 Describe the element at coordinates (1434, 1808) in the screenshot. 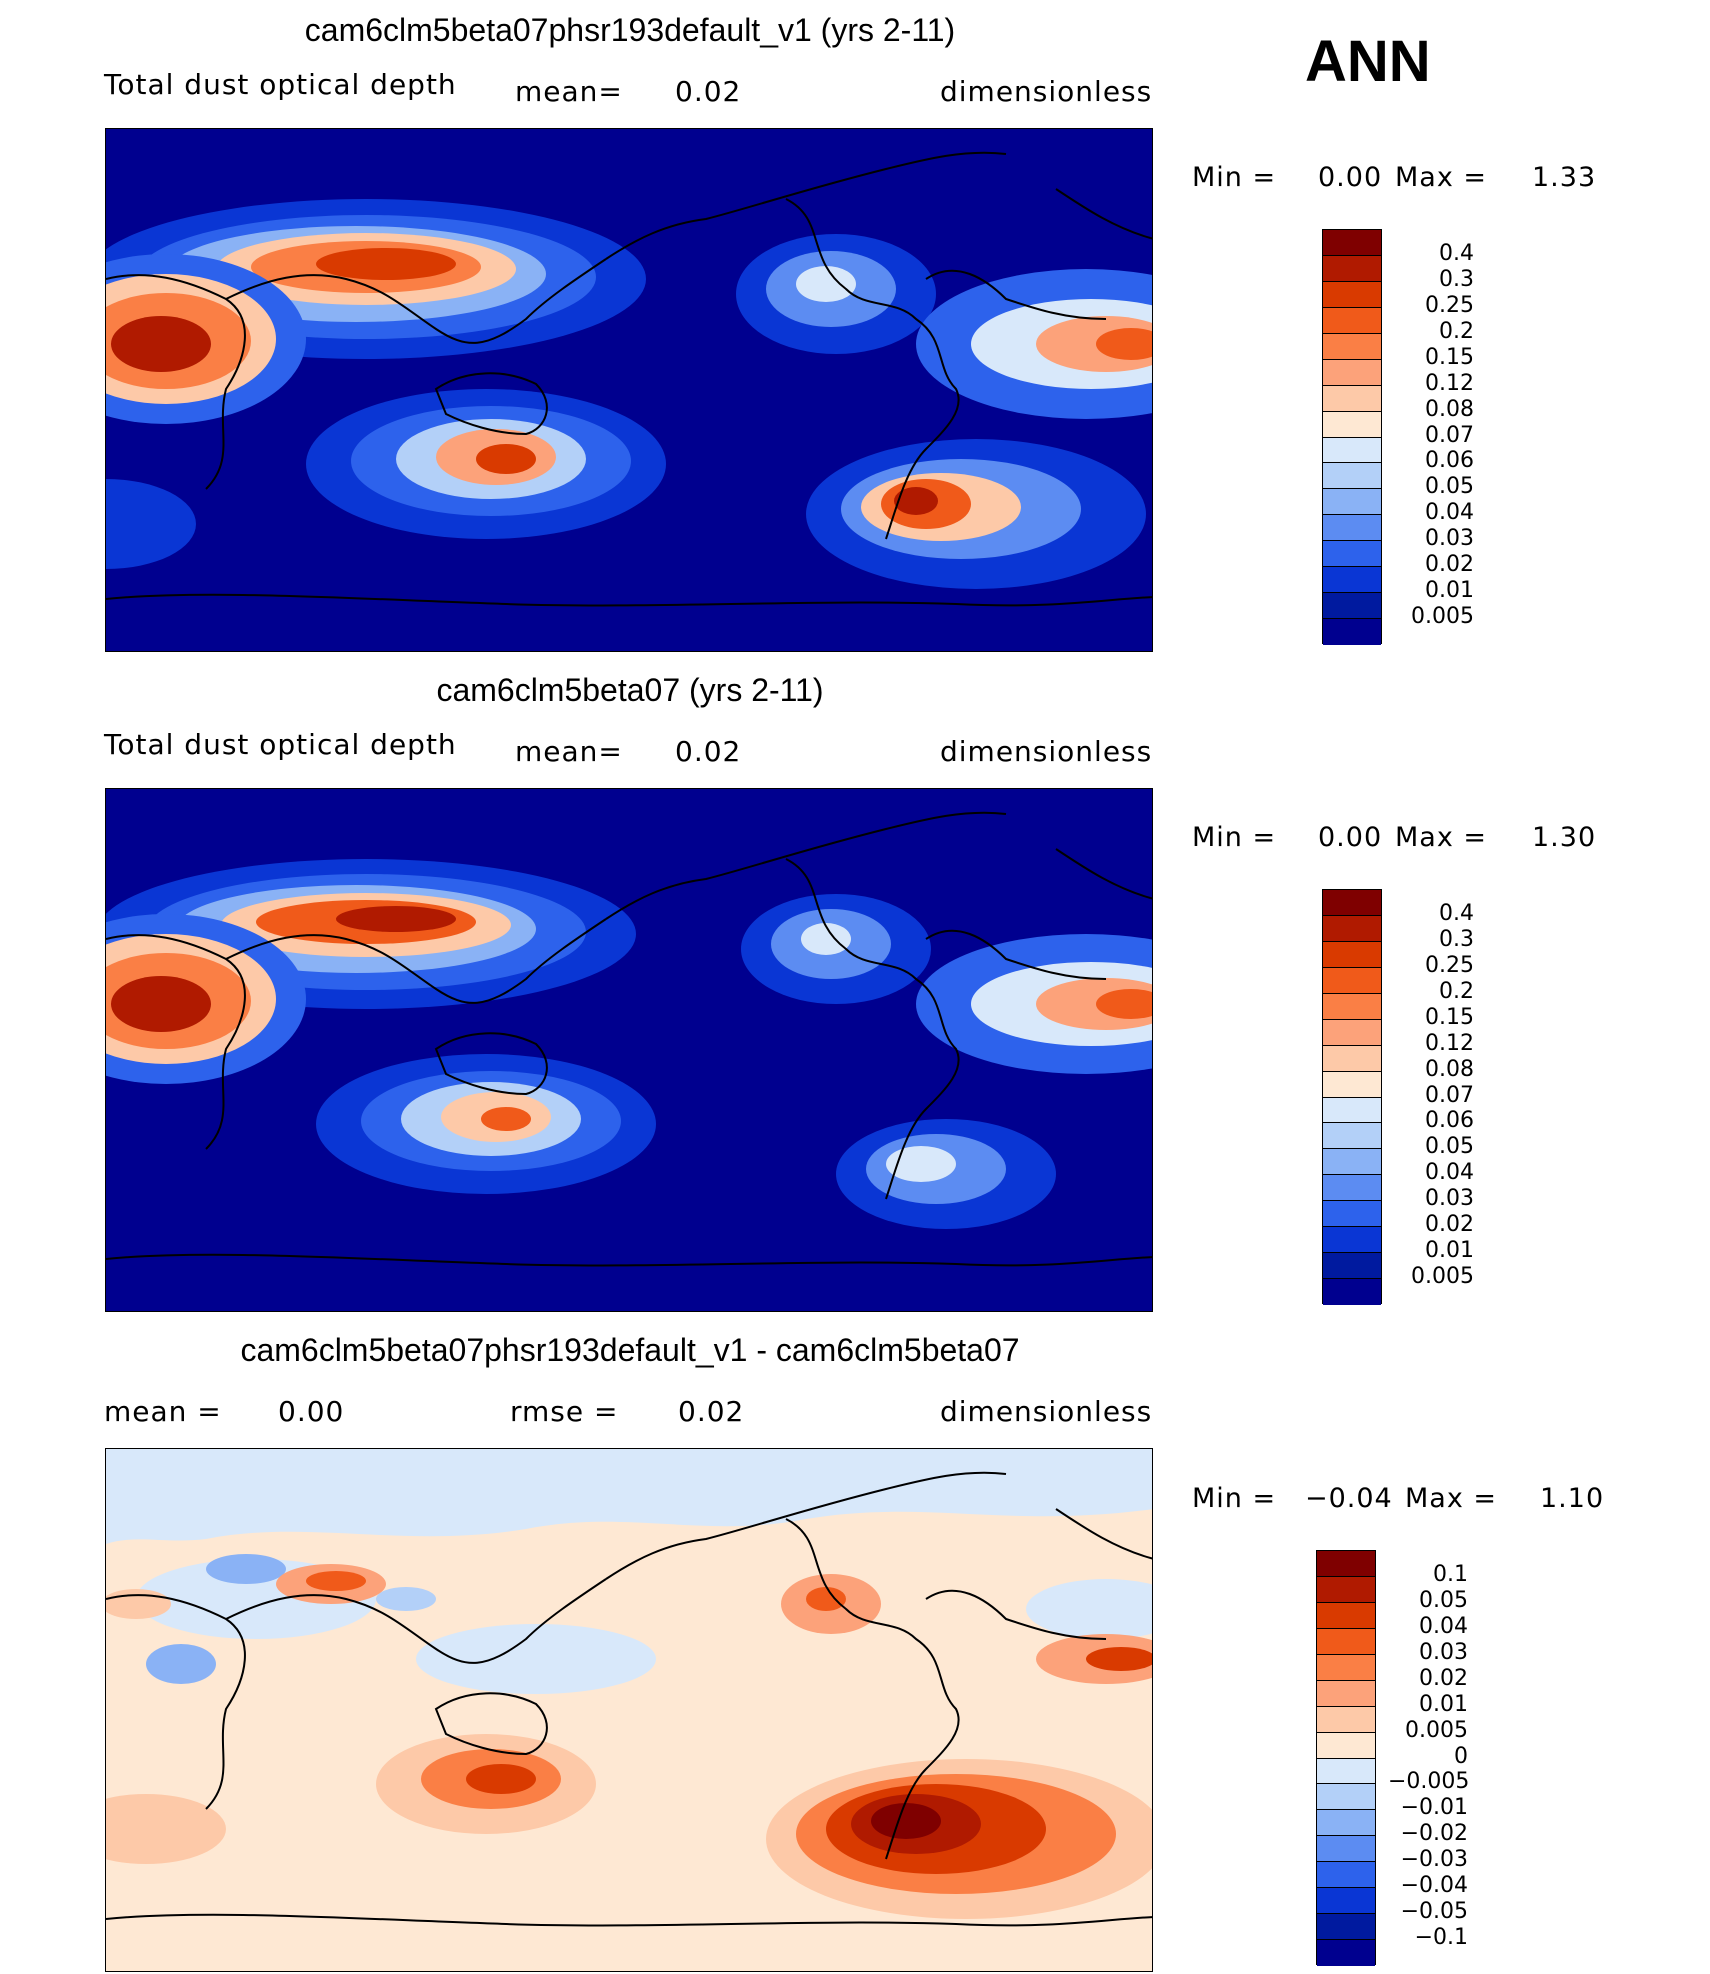

I see `colorbar-tick-label: −0.01` at that location.